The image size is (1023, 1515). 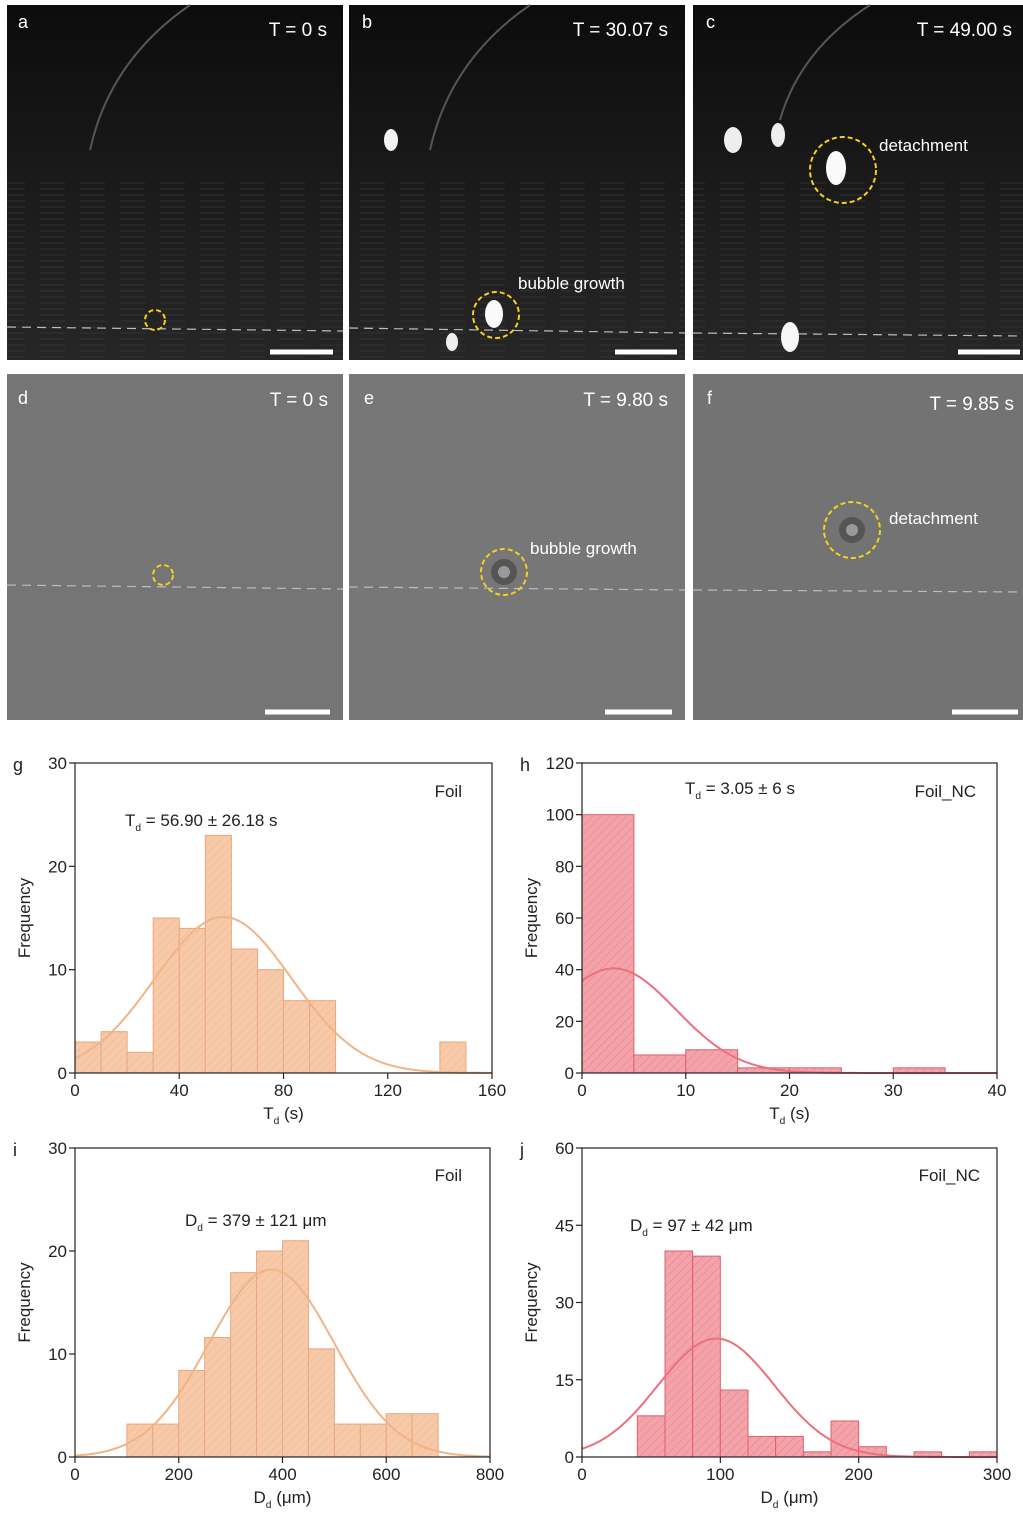 What do you see at coordinates (691, 1227) in the screenshot?
I see `axis-text: Dd = 97 ± 42 μm` at bounding box center [691, 1227].